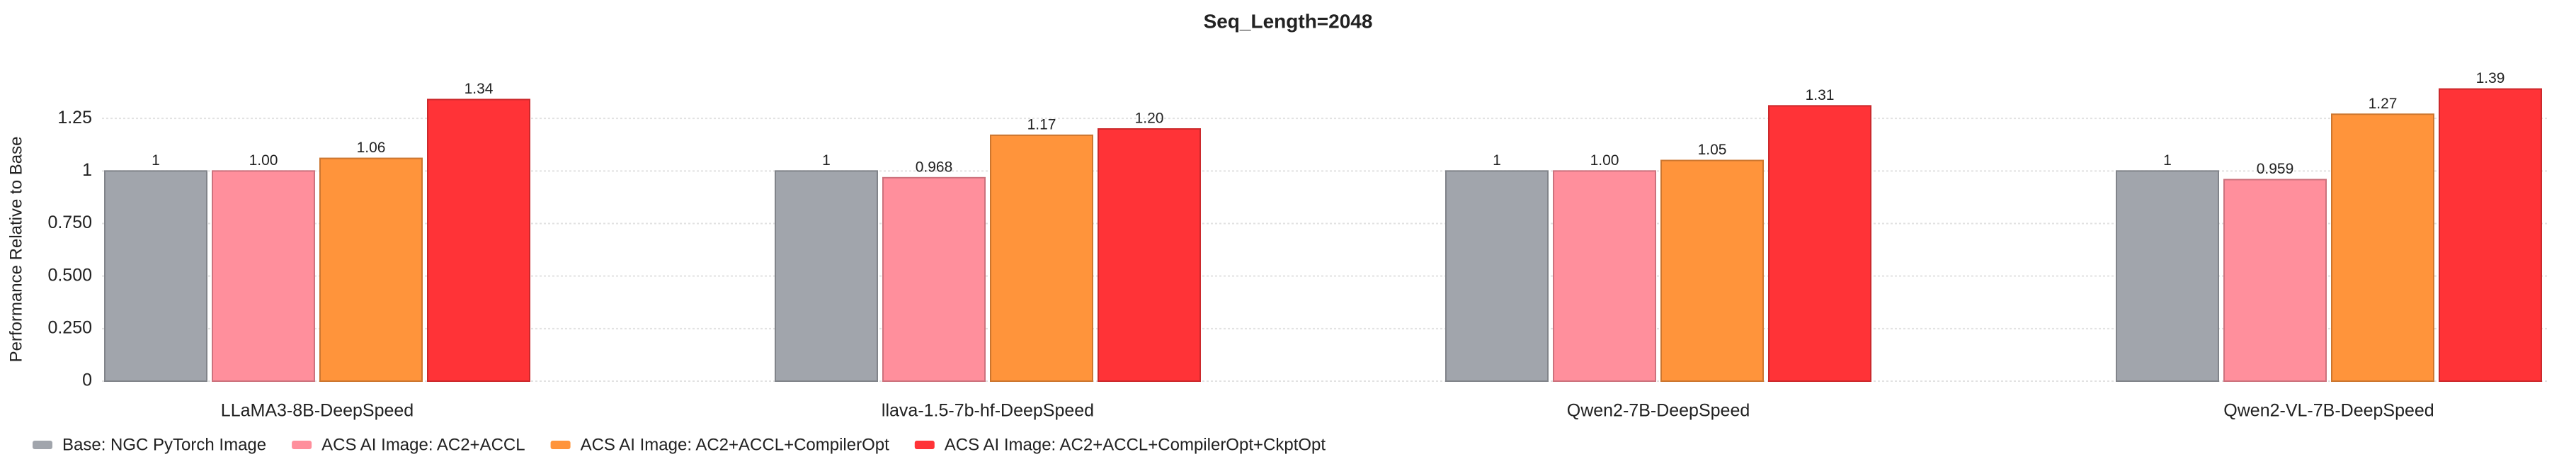 This screenshot has height=469, width=2576. I want to click on y-tick-label: 0.250, so click(69, 327).